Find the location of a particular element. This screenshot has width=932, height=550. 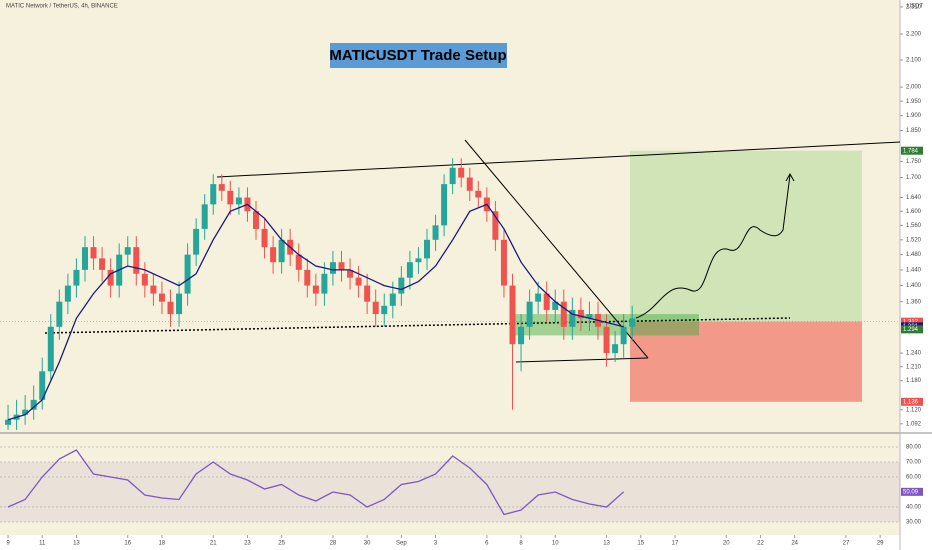

x-tick-label: 18 is located at coordinates (162, 544).